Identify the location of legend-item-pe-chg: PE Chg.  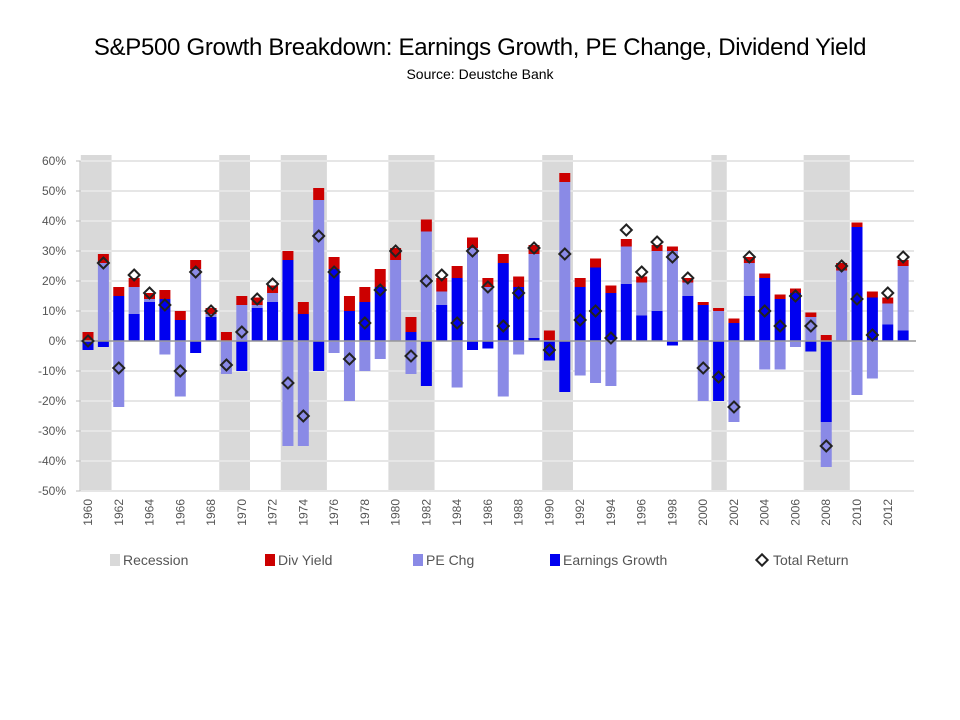
(443, 560).